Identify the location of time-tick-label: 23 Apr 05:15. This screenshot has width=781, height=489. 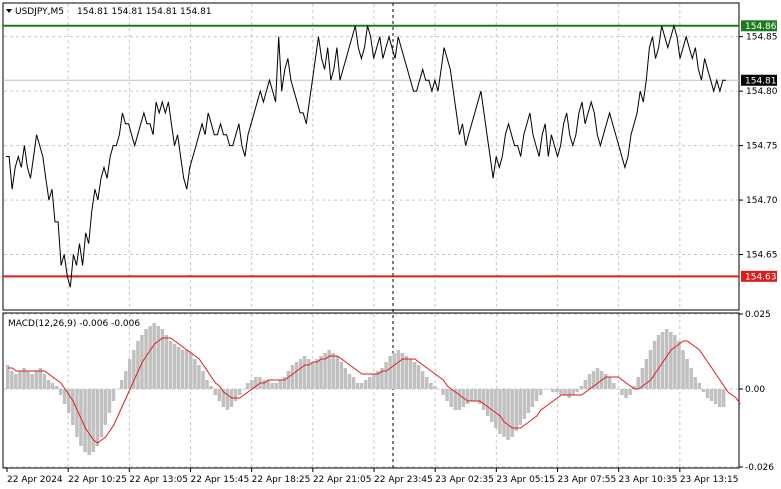
(525, 480).